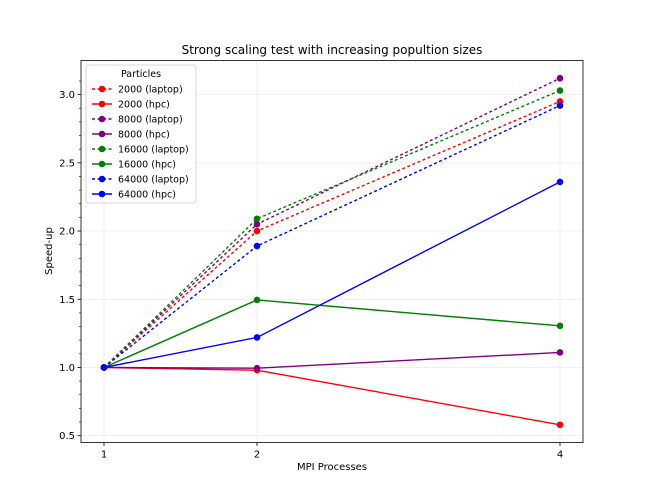 Image resolution: width=648 pixels, height=504 pixels. What do you see at coordinates (104, 455) in the screenshot?
I see `x-tick-label: 1` at bounding box center [104, 455].